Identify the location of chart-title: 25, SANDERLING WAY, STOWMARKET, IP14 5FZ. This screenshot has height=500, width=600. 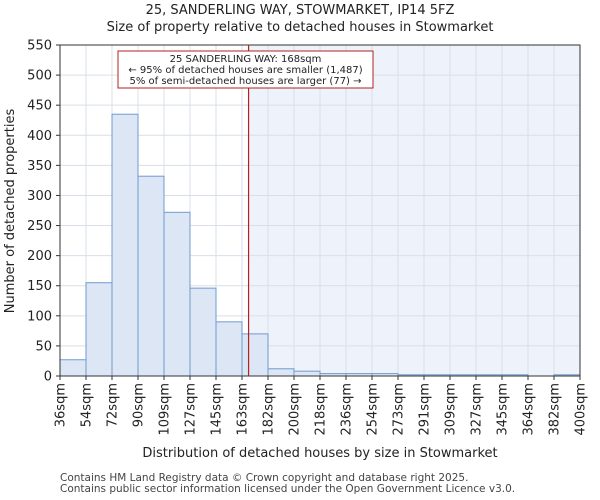
(300, 10).